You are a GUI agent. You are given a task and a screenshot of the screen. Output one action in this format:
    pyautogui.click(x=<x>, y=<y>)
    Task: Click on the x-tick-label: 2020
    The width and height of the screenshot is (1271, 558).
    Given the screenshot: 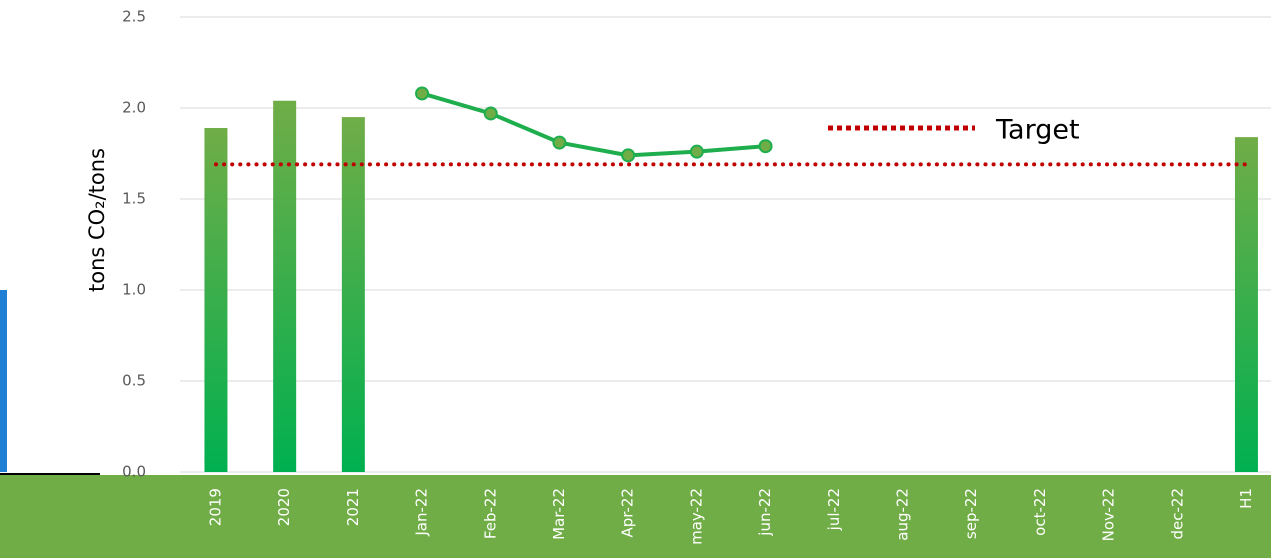 What is the action you would take?
    pyautogui.click(x=284, y=507)
    